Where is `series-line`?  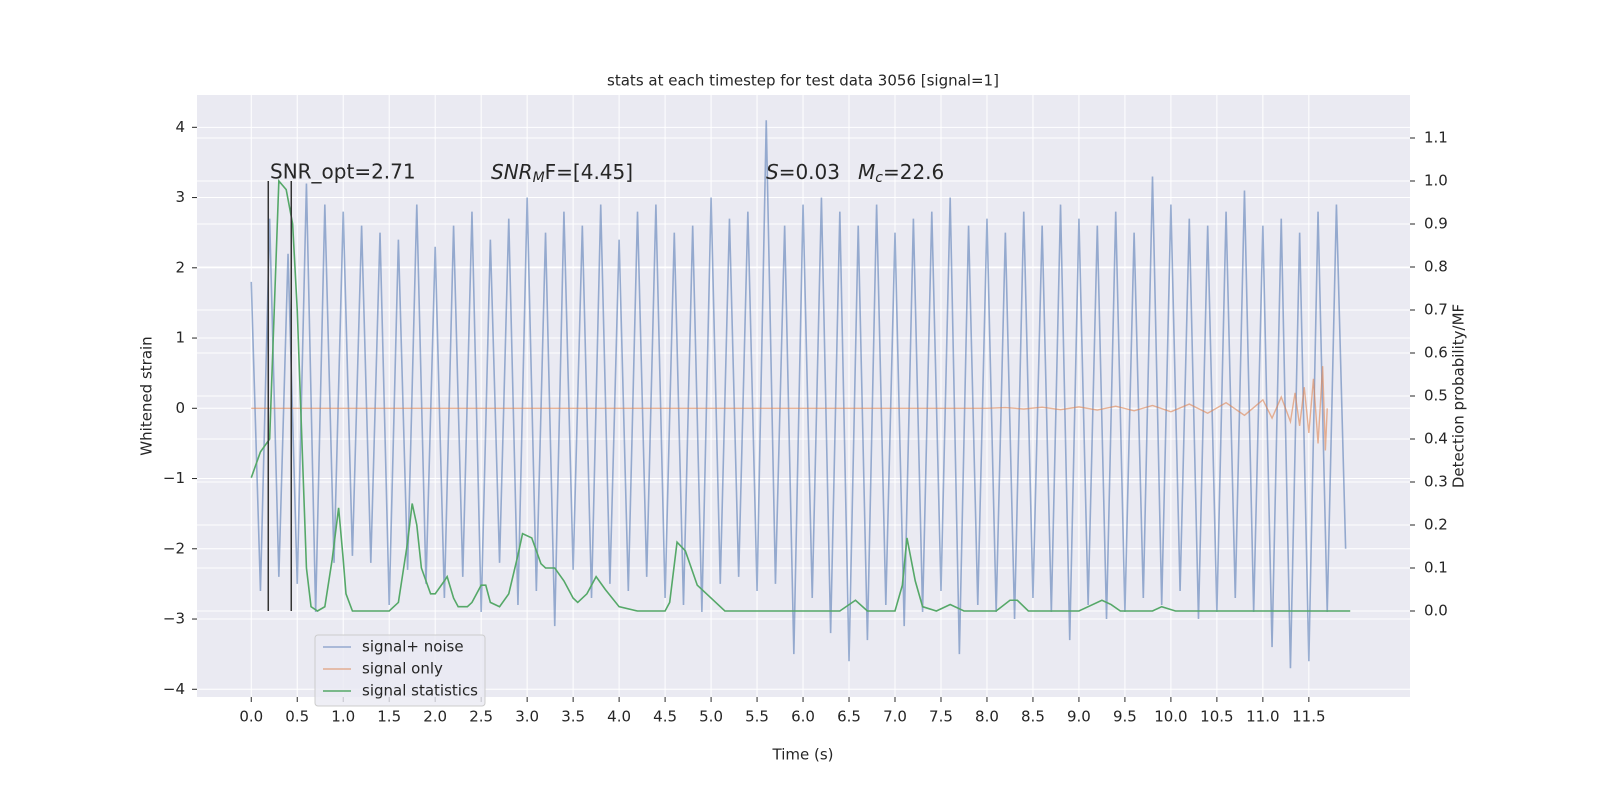
series-line is located at coordinates (789, 408).